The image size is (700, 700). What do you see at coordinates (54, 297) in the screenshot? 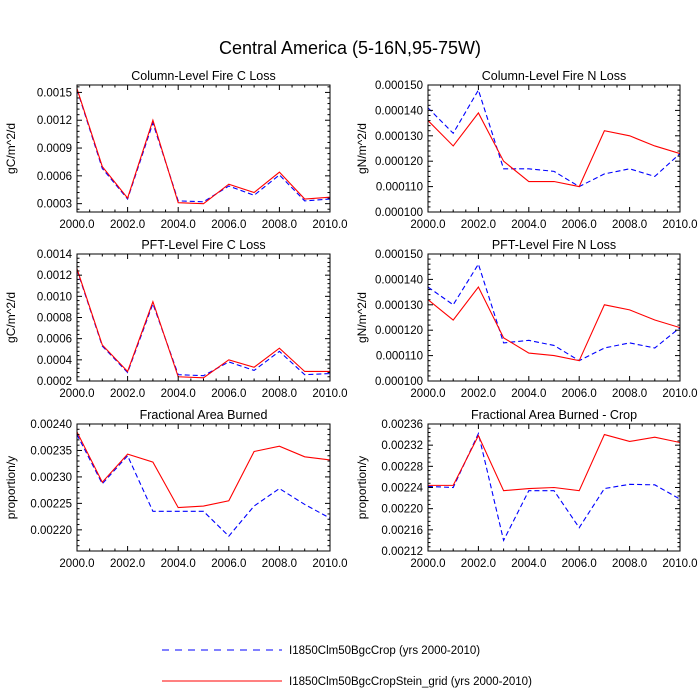
I see `y-tick-label: 0.0010` at bounding box center [54, 297].